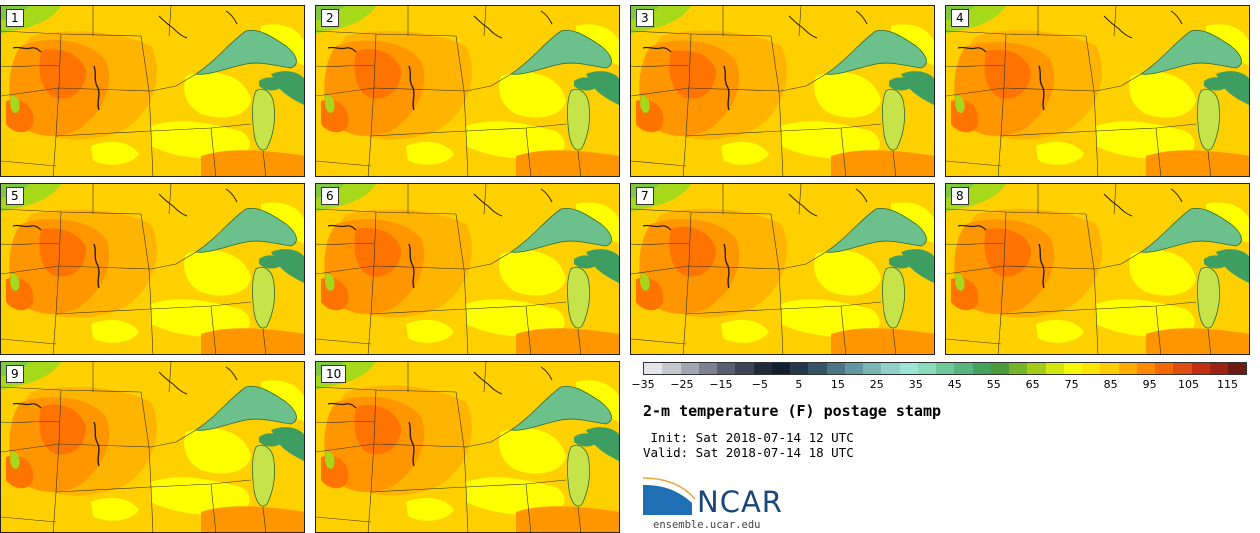 This screenshot has width=1260, height=533. Describe the element at coordinates (645, 18) in the screenshot. I see `panel-number: 3` at that location.